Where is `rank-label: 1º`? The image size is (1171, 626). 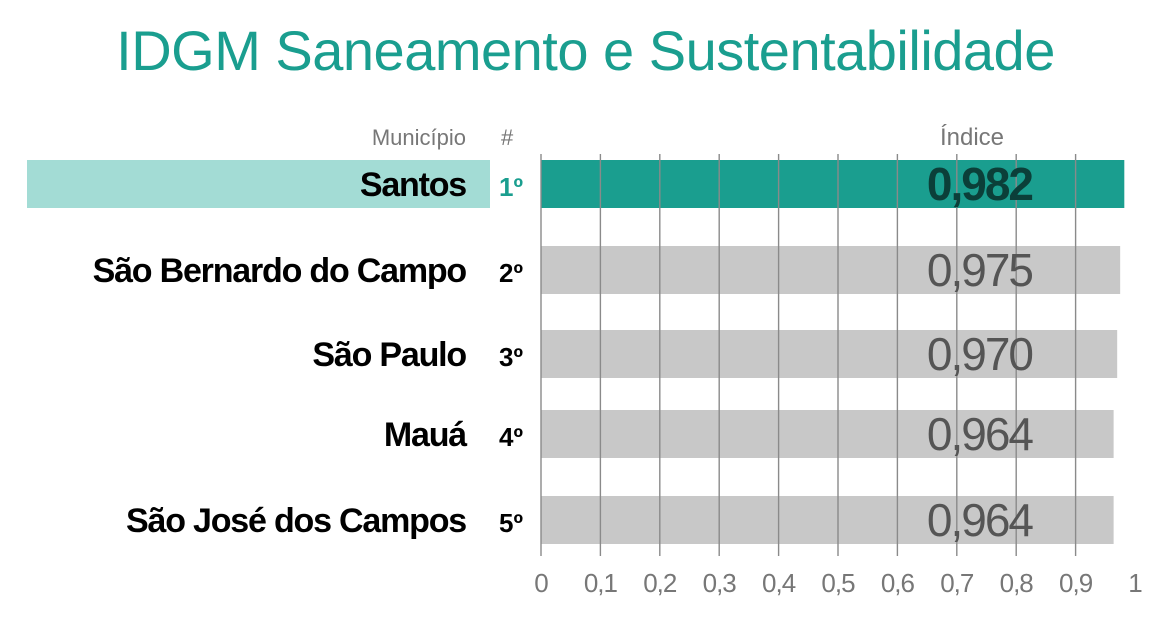 rank-label: 1º is located at coordinates (511, 187).